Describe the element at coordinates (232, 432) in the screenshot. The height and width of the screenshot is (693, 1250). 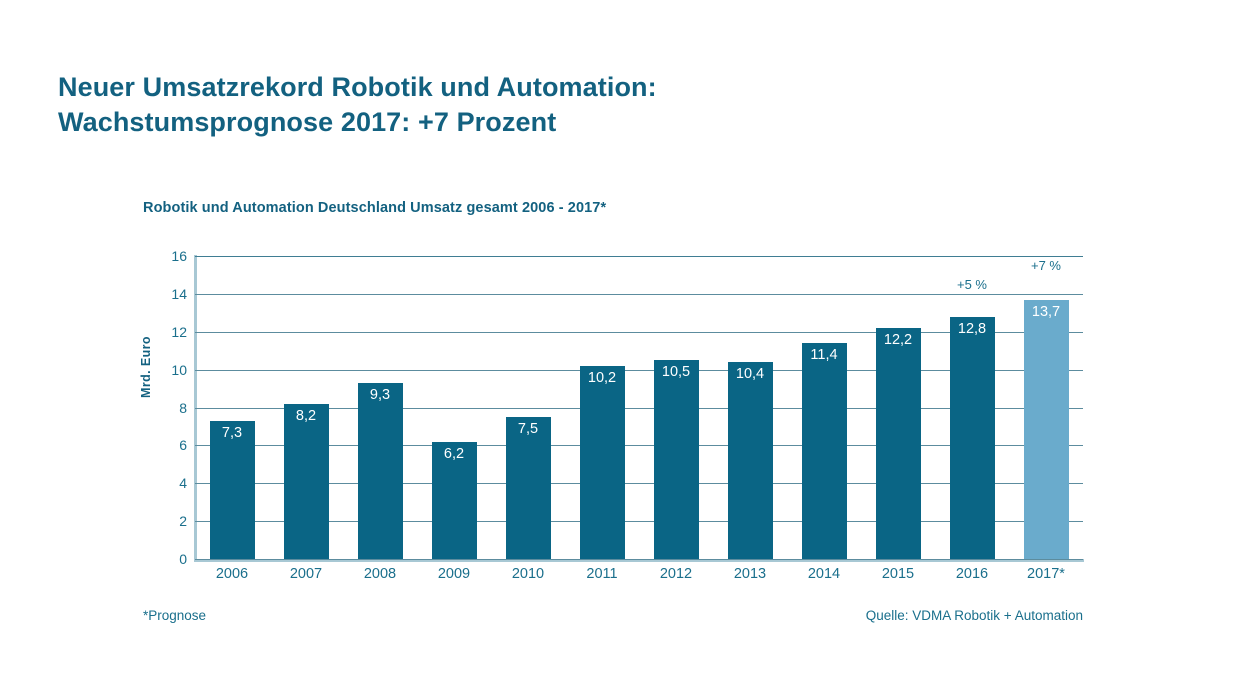
I see `bar-value-label: 7,3` at that location.